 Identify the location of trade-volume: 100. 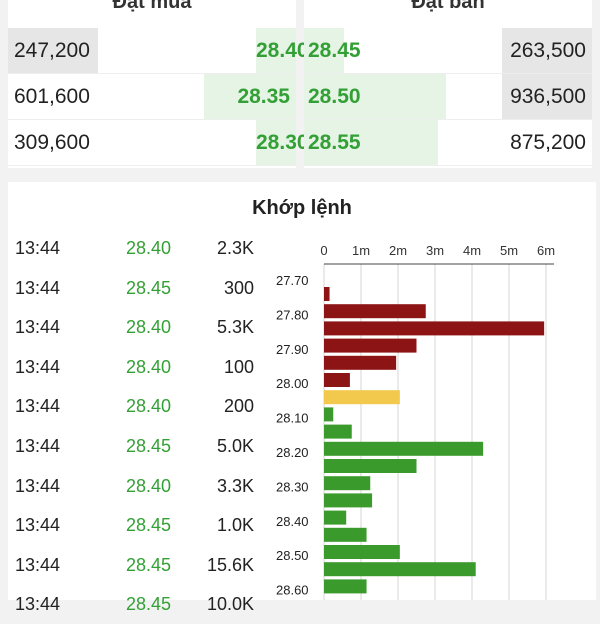
(238, 367).